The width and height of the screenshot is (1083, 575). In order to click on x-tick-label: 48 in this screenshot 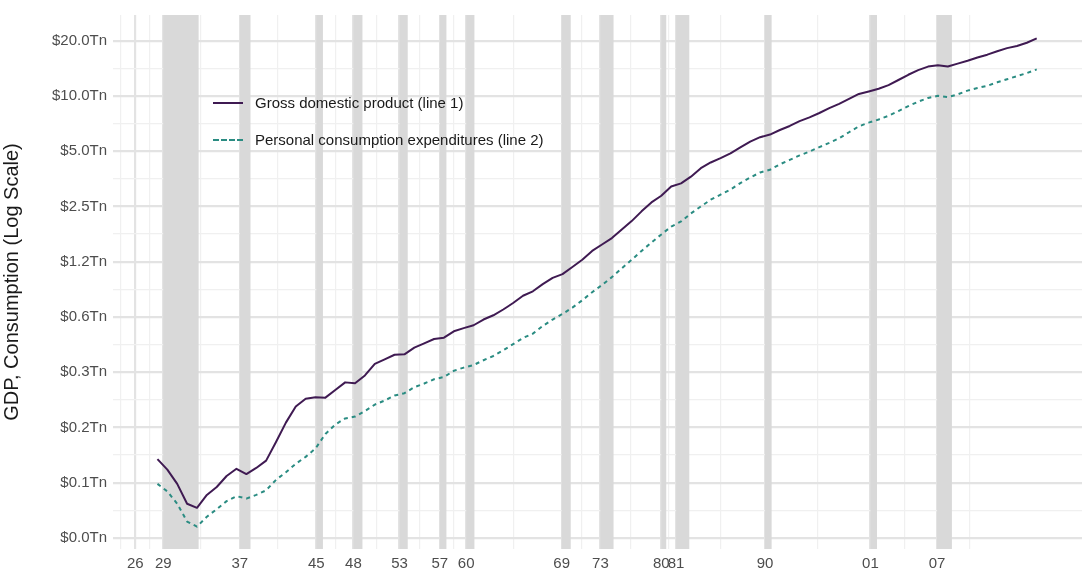, I will do `click(353, 563)`.